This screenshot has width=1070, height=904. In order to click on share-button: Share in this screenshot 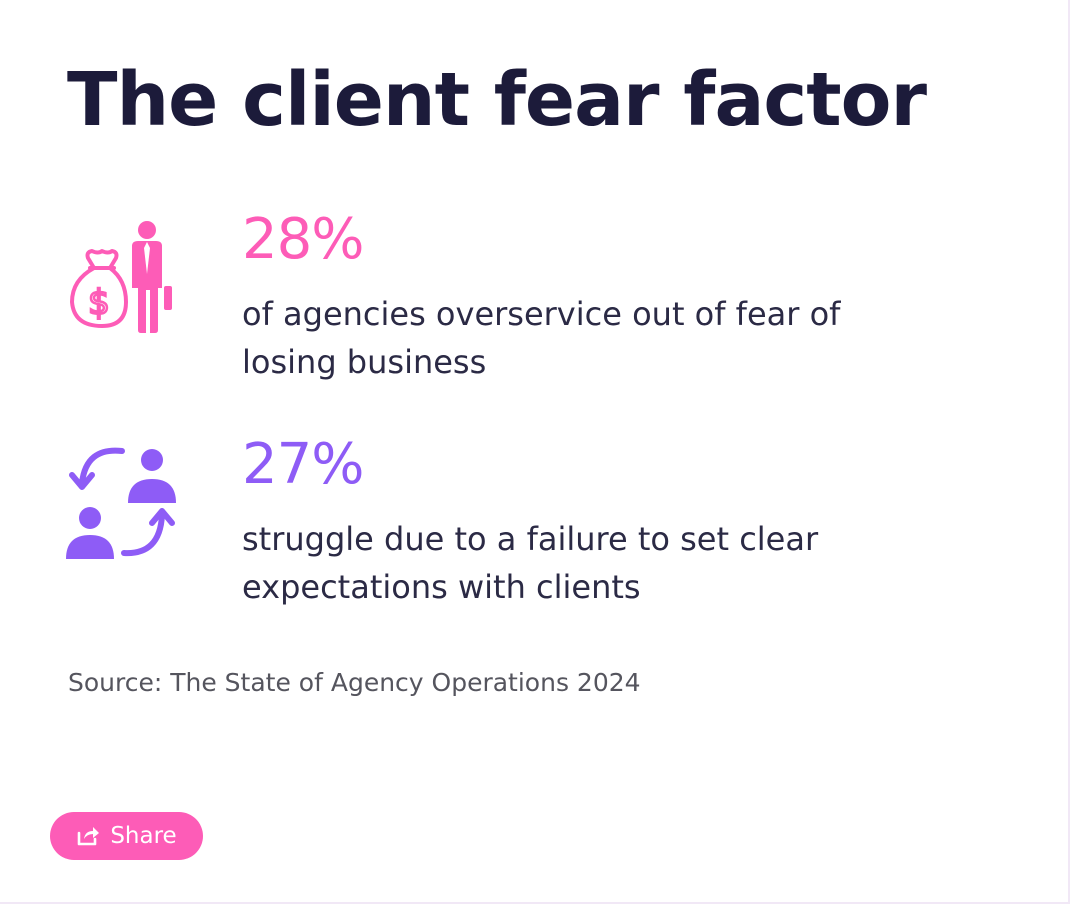, I will do `click(126, 836)`.